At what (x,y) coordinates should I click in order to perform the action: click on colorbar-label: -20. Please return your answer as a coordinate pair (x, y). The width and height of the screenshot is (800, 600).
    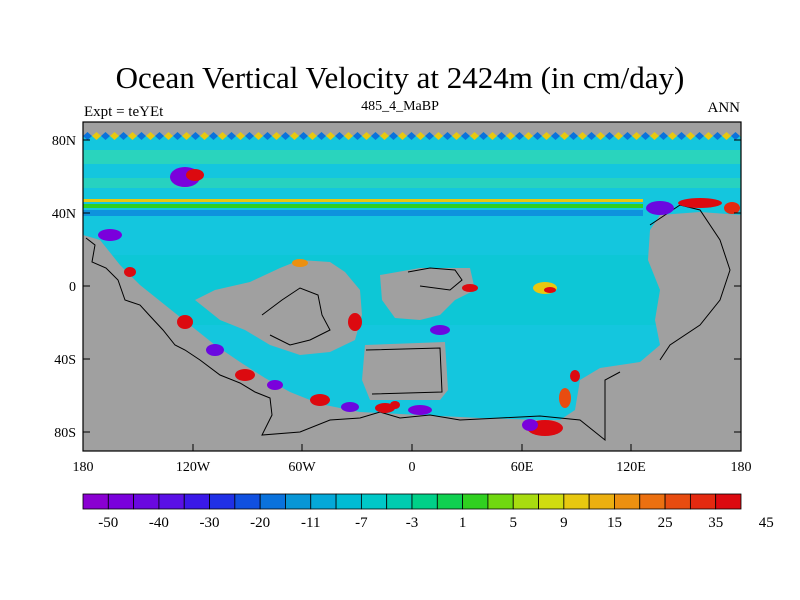
    Looking at the image, I should click on (260, 523).